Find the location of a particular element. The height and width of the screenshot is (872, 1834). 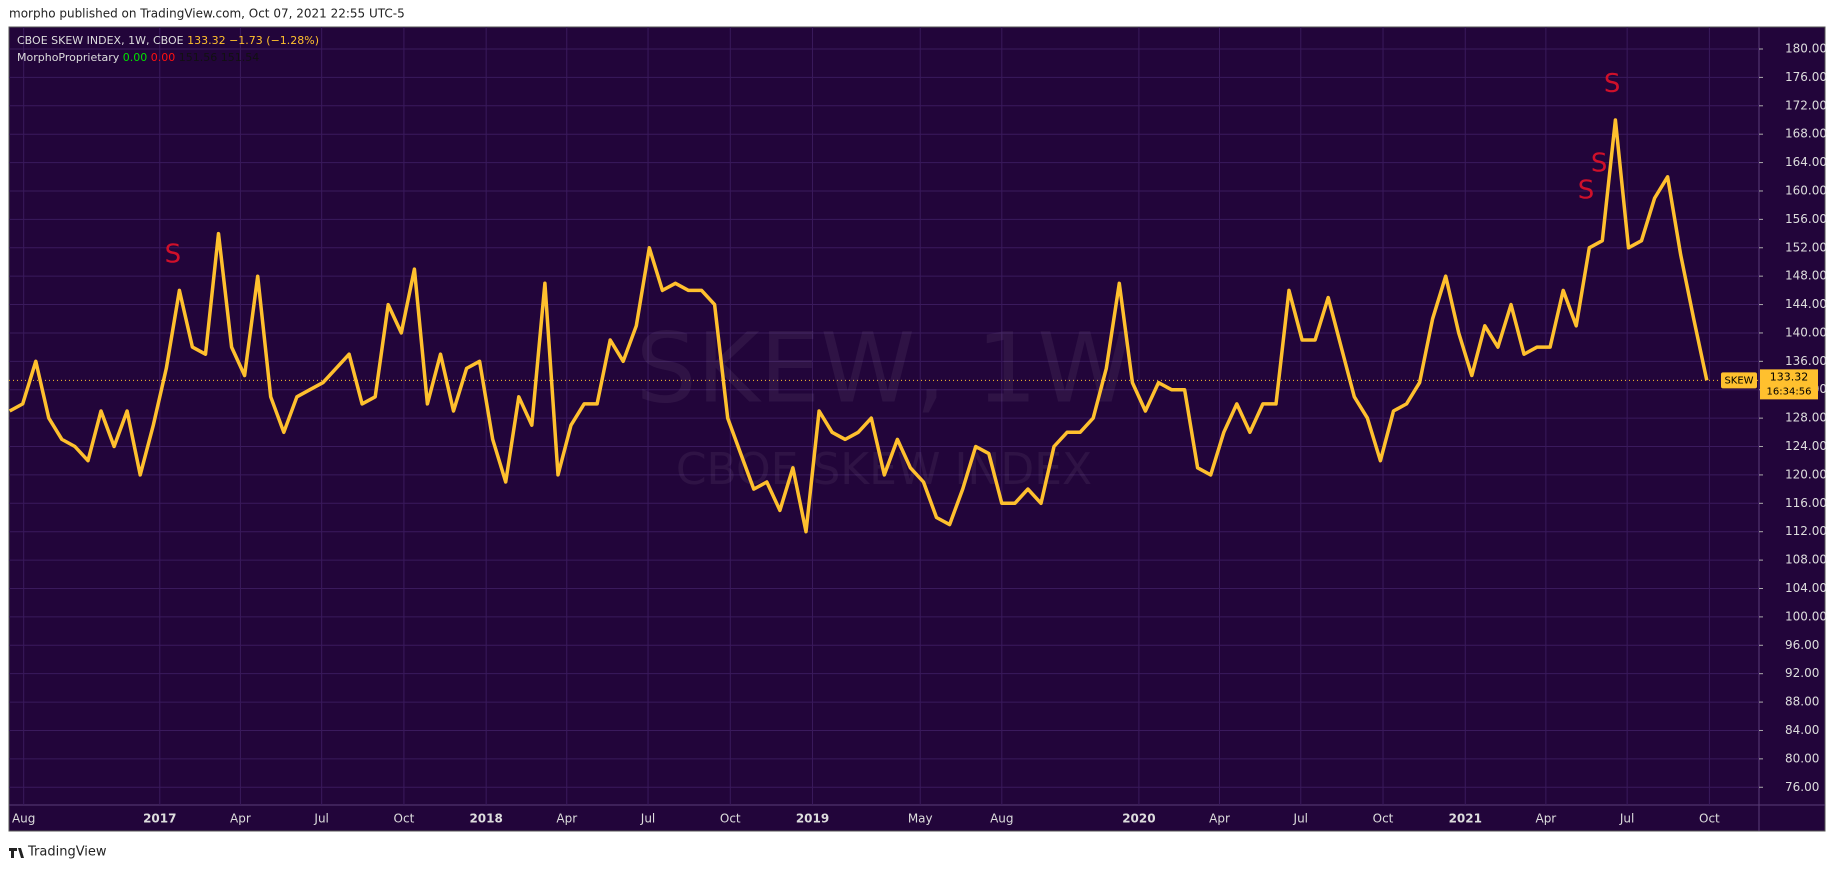

y-tick-label: 172.00 is located at coordinates (1806, 105).